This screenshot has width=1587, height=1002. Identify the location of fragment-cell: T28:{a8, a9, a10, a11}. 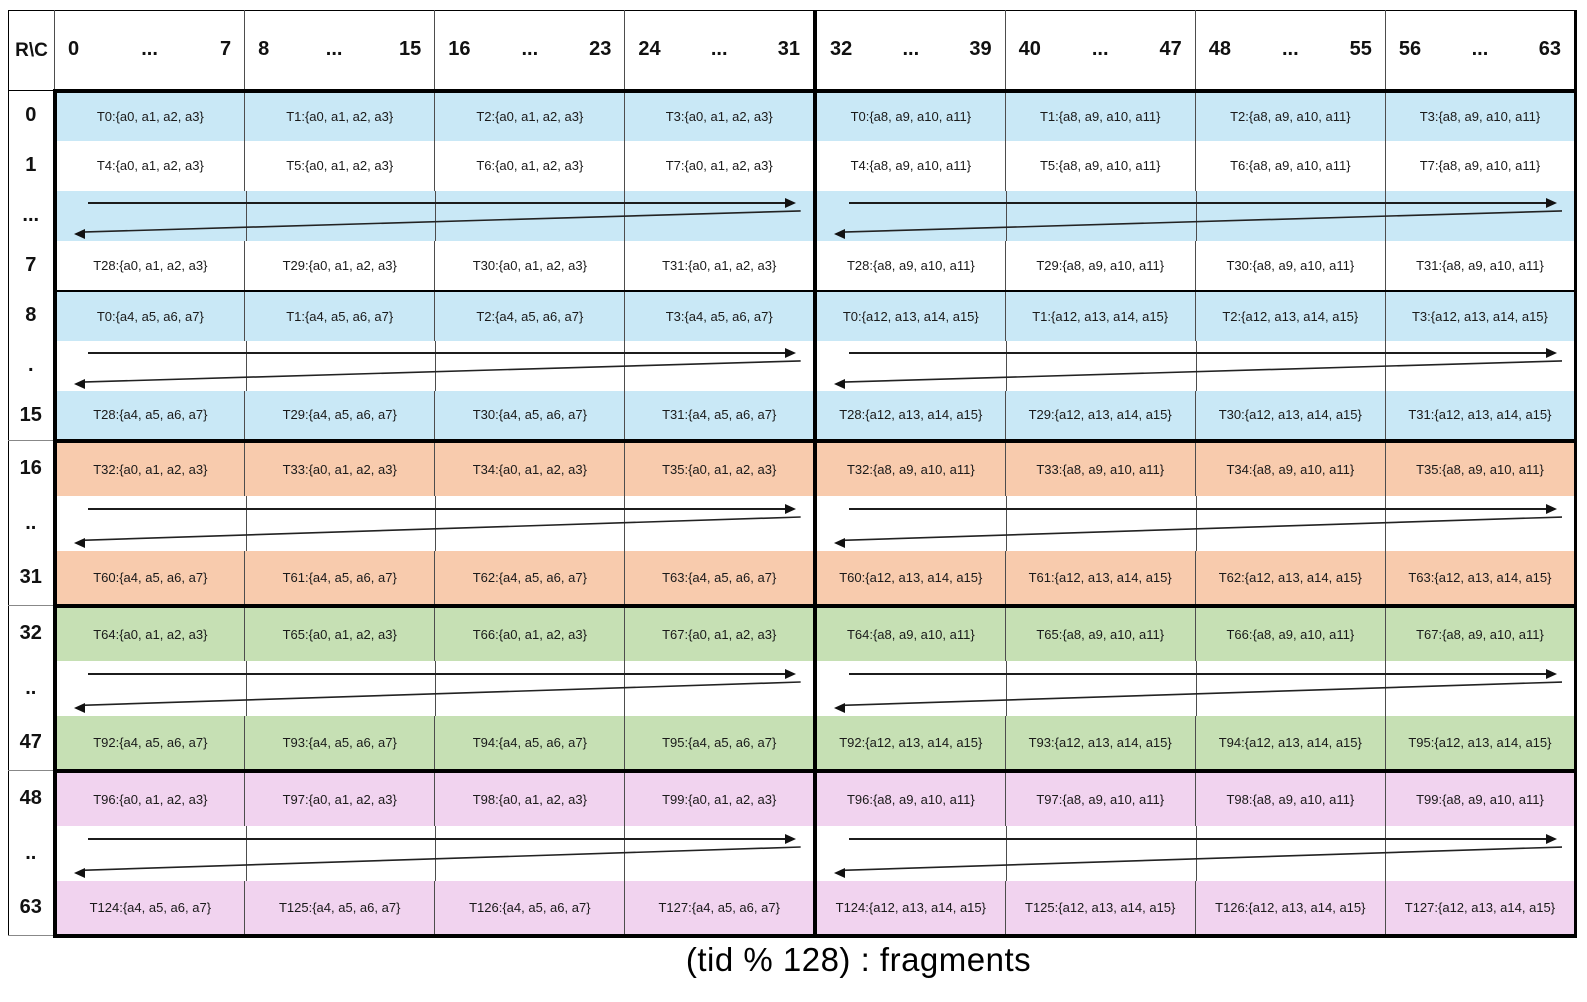
(909, 265).